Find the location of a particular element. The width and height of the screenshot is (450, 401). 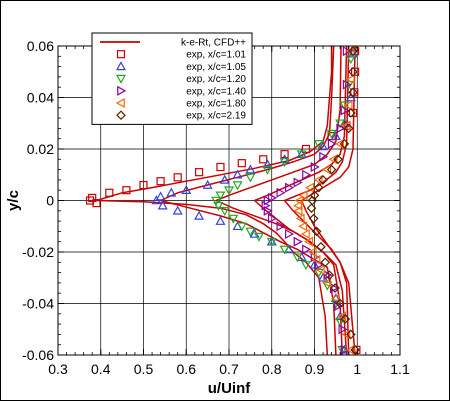

legend-label: exp, x/c=1.80 is located at coordinates (216, 104).